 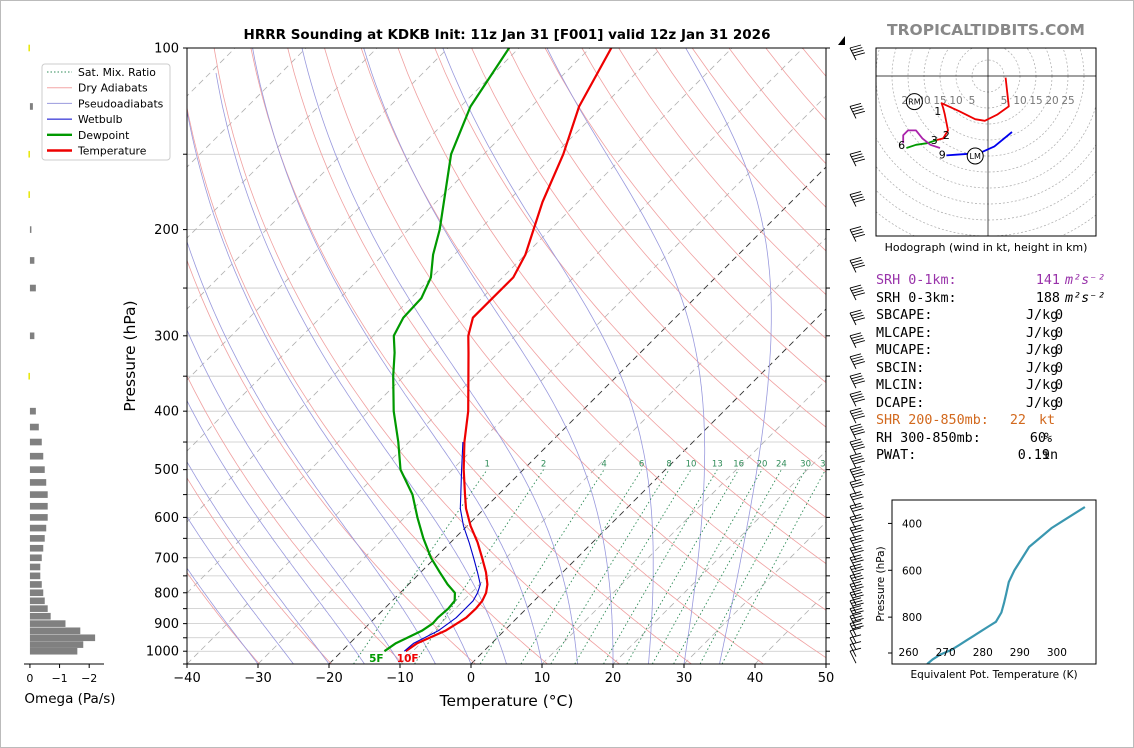 What do you see at coordinates (996, 316) in the screenshot?
I see `stat-row: SBCAPE: 0 J/kg` at bounding box center [996, 316].